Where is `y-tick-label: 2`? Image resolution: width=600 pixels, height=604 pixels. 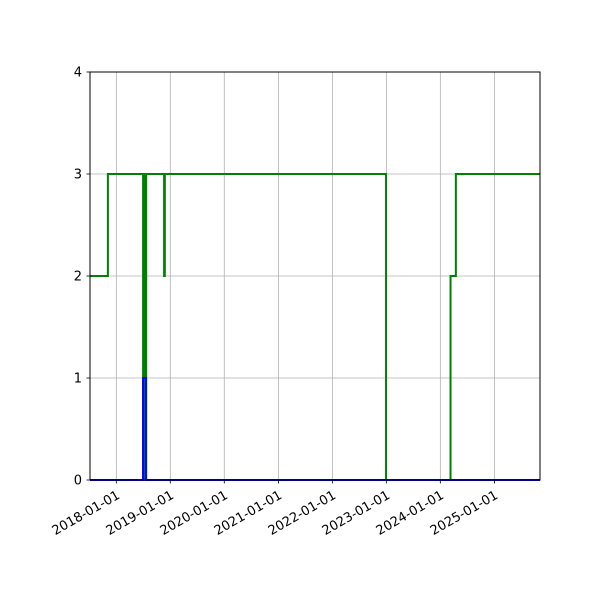
y-tick-label: 2 is located at coordinates (78, 277).